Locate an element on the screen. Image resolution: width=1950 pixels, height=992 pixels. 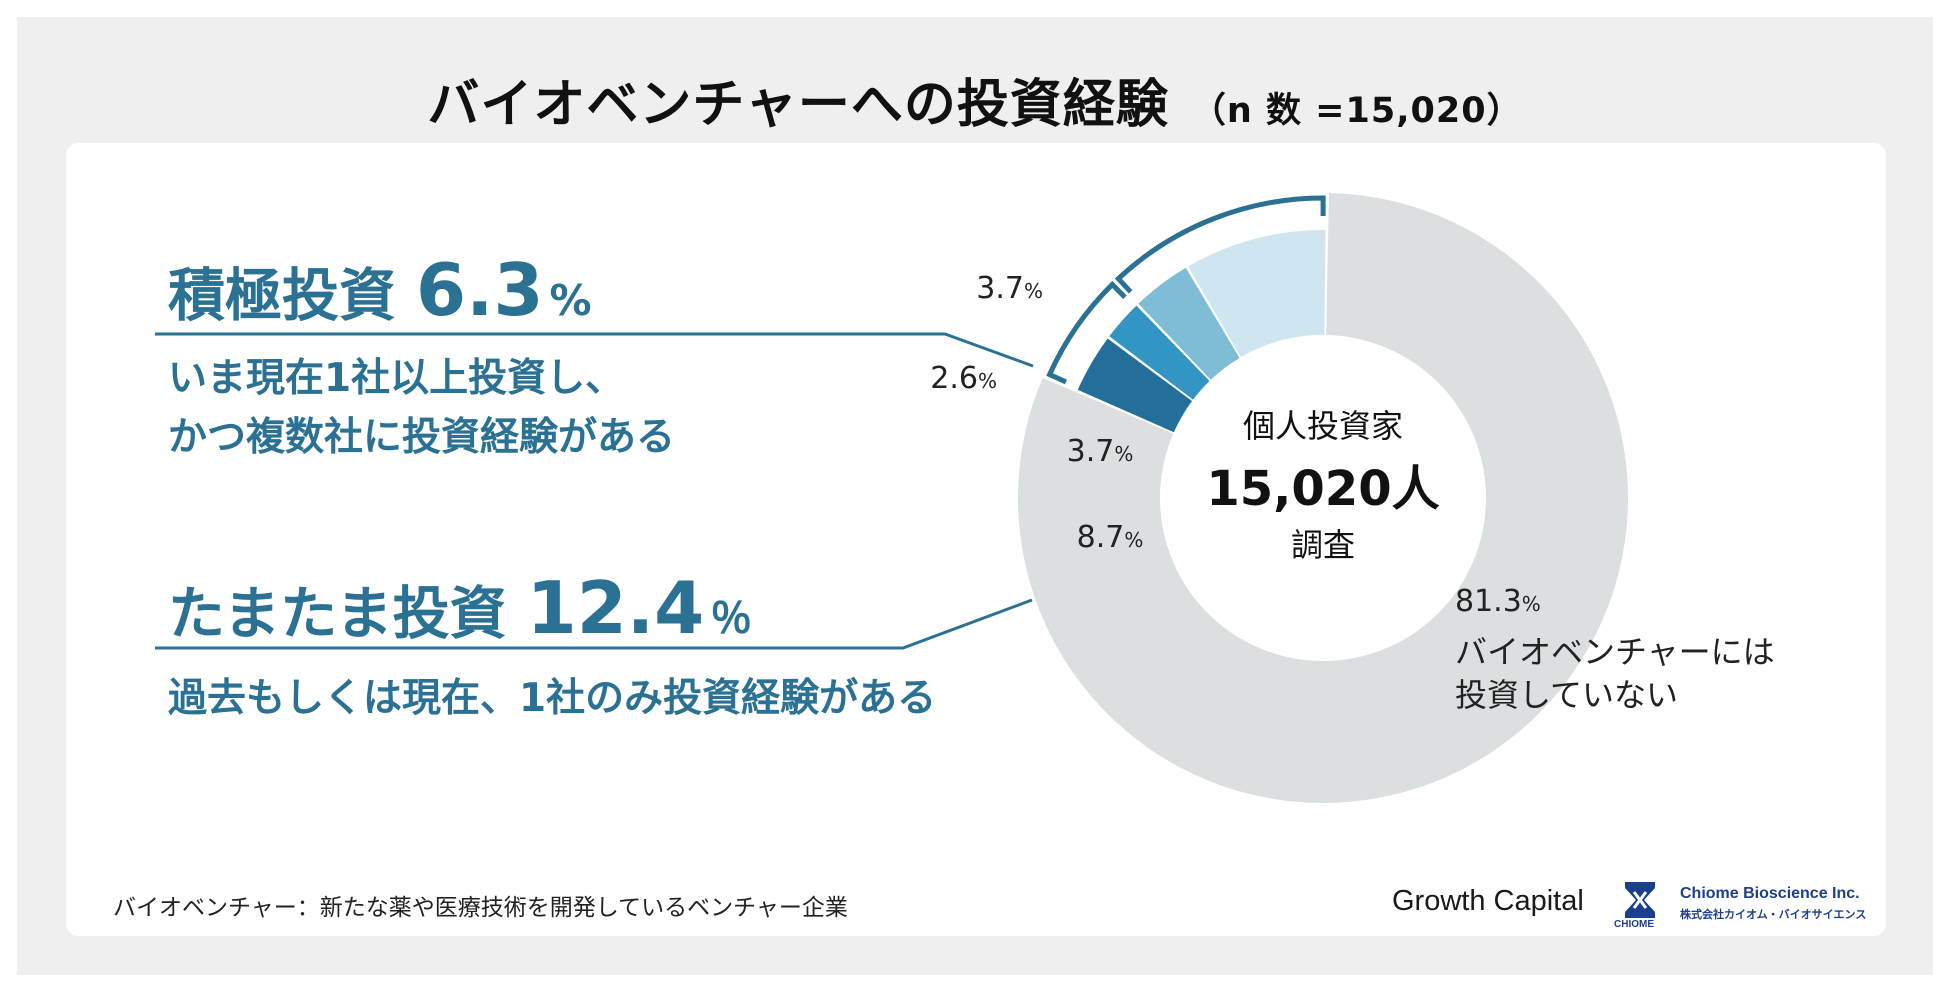
center-count: 15,020人 is located at coordinates (1322, 489).